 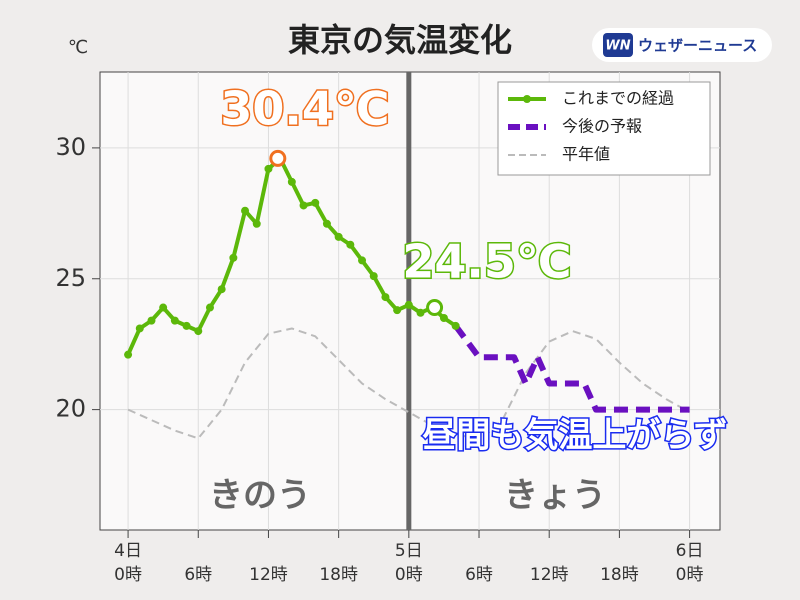 What do you see at coordinates (70, 278) in the screenshot?
I see `y-tick-label: 25` at bounding box center [70, 278].